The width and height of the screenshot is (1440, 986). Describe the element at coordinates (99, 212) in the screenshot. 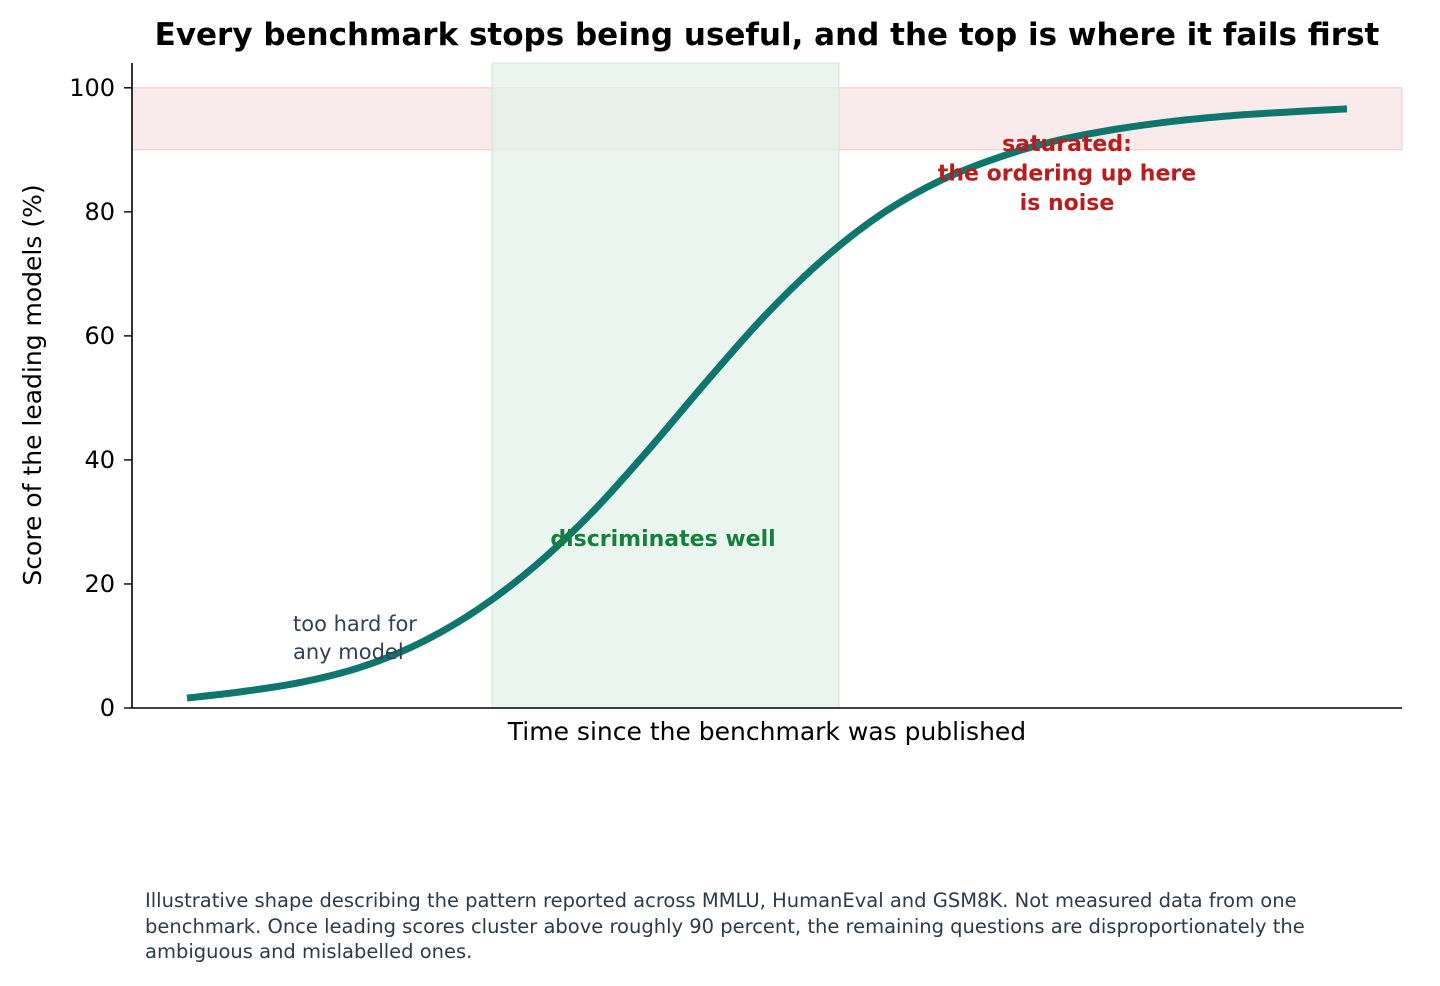

I see `y-tick-label: 80` at that location.